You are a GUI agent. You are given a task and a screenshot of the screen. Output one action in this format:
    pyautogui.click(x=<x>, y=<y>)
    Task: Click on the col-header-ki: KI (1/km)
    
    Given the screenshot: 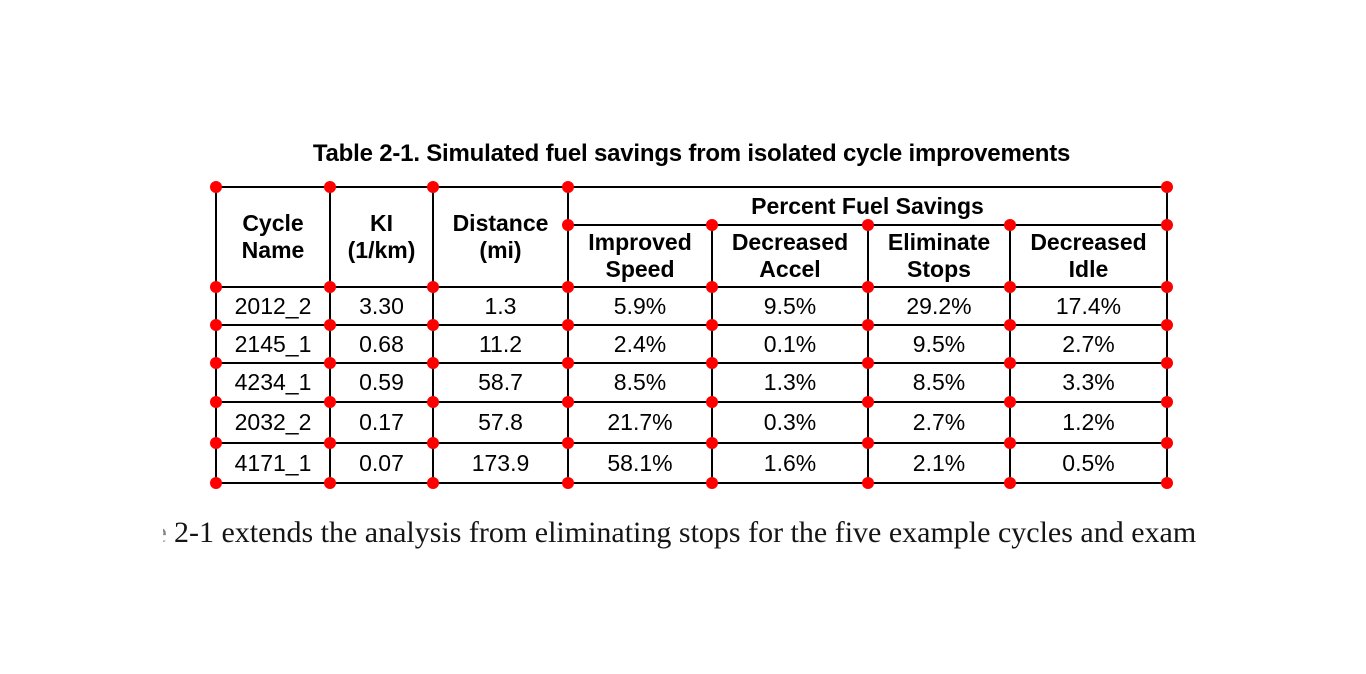 What is the action you would take?
    pyautogui.click(x=381, y=237)
    